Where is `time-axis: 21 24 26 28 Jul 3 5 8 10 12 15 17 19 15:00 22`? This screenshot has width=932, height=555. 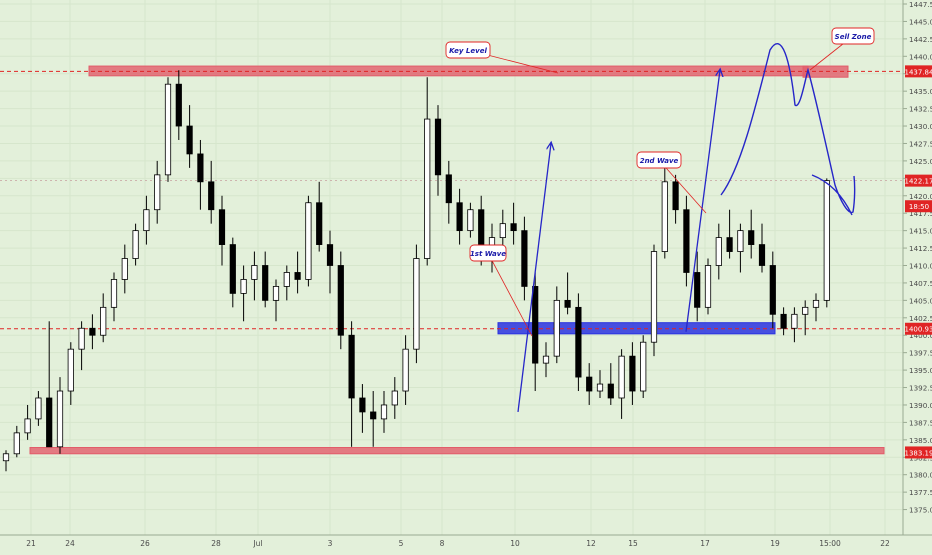 time-axis: 21 24 26 28 Jul 3 5 8 10 12 15 17 19 15:00 22 is located at coordinates (458, 543).